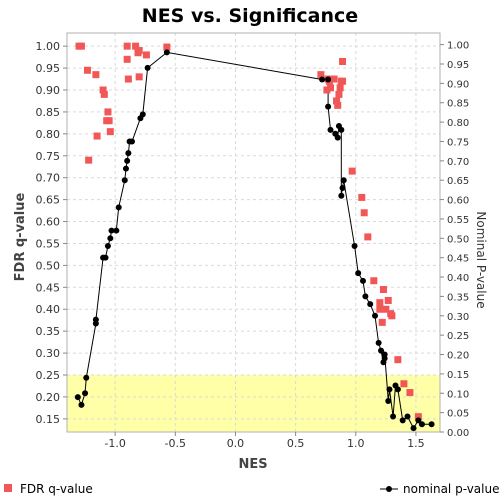  What do you see at coordinates (48, 419) in the screenshot?
I see `left-y-tick-label: 0.15` at bounding box center [48, 419].